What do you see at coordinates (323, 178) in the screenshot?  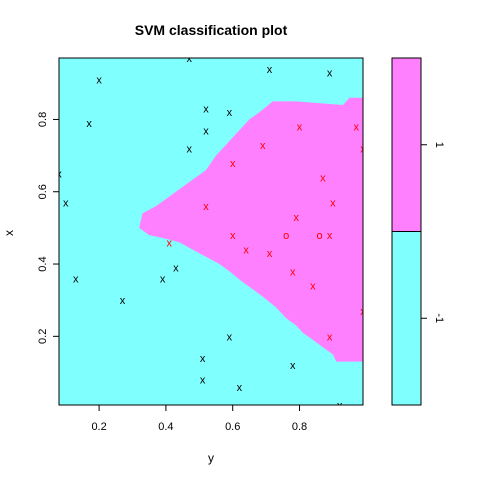 I see `data-point-x-1-5: x` at bounding box center [323, 178].